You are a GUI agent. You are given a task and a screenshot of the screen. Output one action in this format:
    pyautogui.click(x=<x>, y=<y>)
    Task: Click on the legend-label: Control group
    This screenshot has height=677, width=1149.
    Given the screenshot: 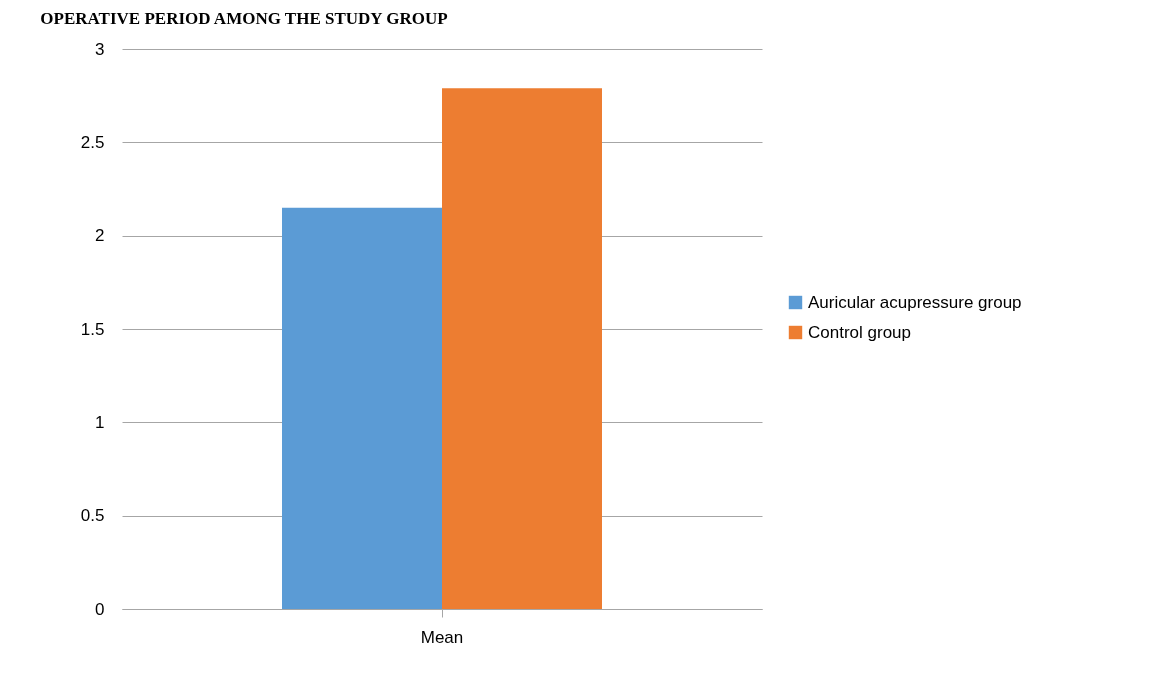 What is the action you would take?
    pyautogui.click(x=860, y=332)
    